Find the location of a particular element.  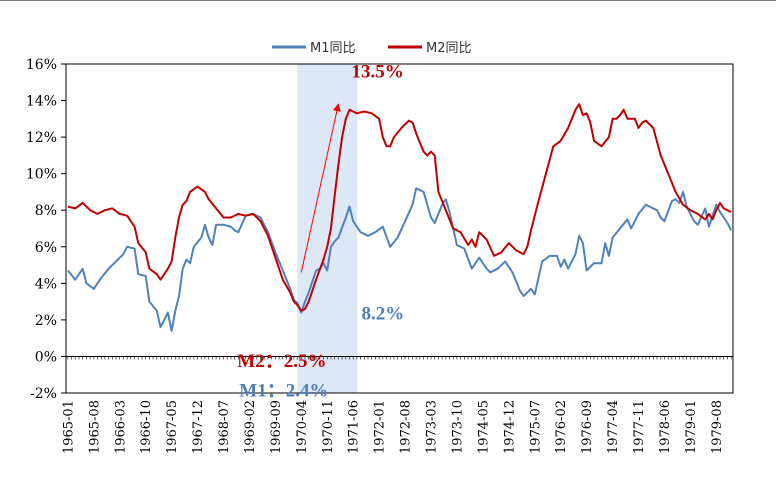

y-tick-label: 12% is located at coordinates (41, 138).